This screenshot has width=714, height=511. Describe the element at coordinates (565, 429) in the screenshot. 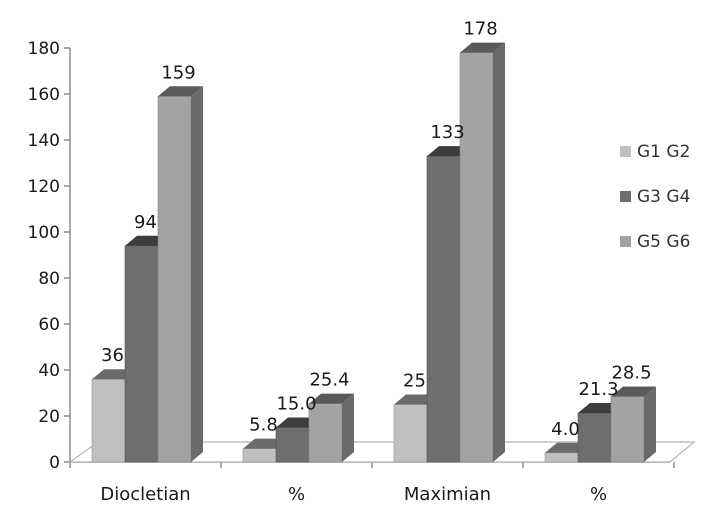

I see `data-label: 4.0` at that location.